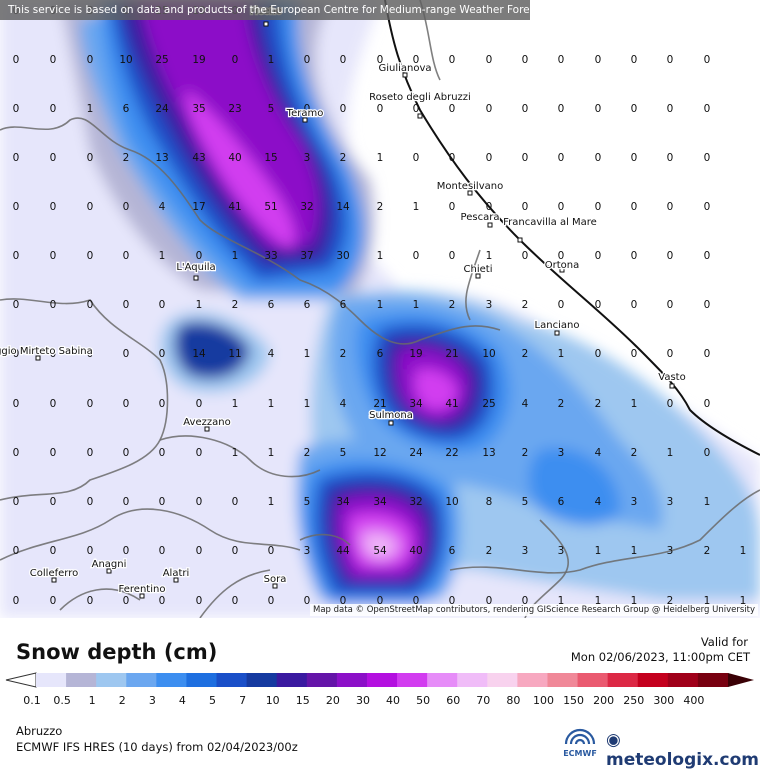 The width and height of the screenshot is (760, 770). What do you see at coordinates (198, 60) in the screenshot?
I see `grid-value: 19` at bounding box center [198, 60].